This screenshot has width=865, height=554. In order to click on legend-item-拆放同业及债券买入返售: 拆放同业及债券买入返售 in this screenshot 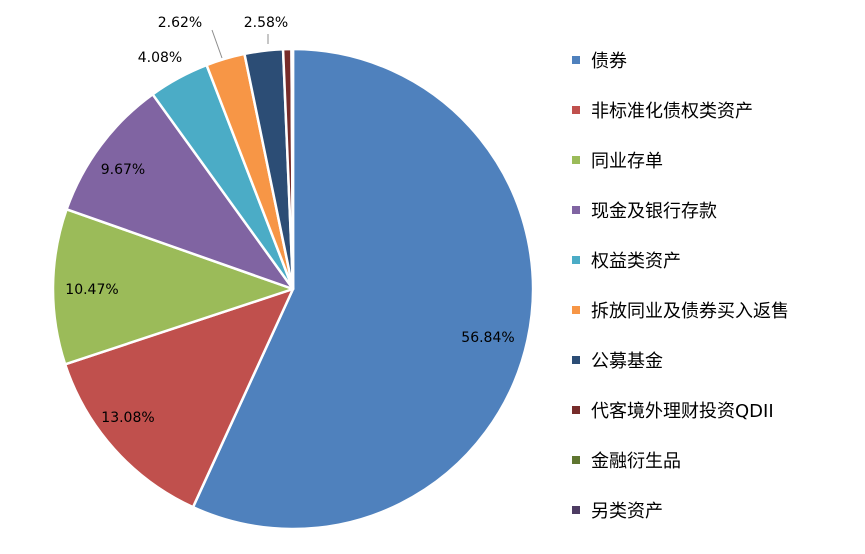, I will do `click(680, 310)`.